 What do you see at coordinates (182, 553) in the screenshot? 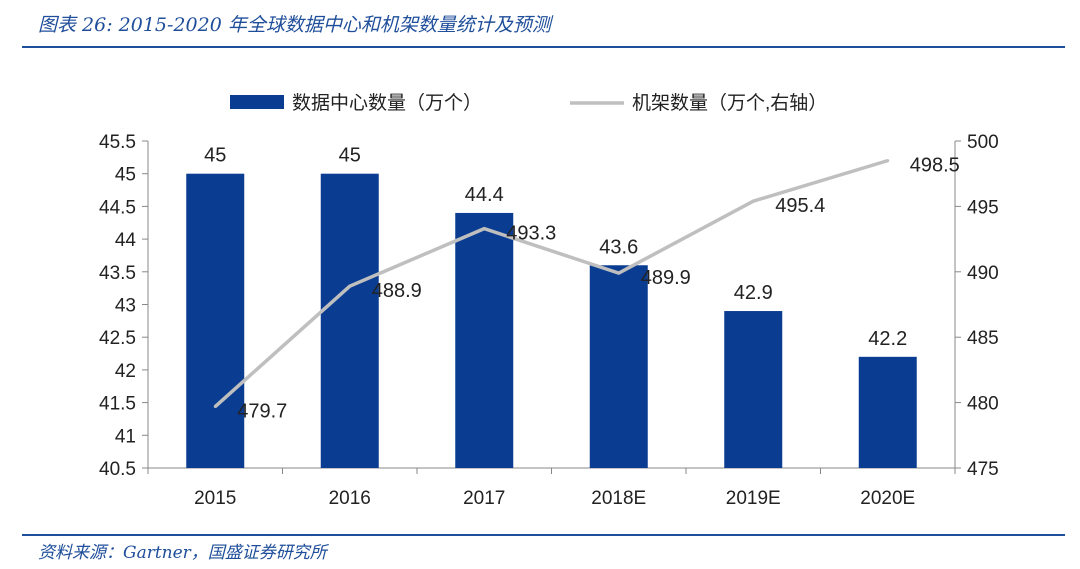
I see `source-note: 资料来源：Gartner，国盛证券研究所` at bounding box center [182, 553].